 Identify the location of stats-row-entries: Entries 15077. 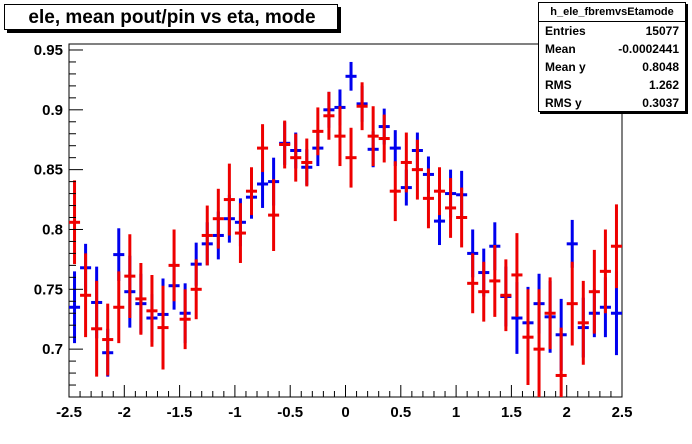
(612, 31).